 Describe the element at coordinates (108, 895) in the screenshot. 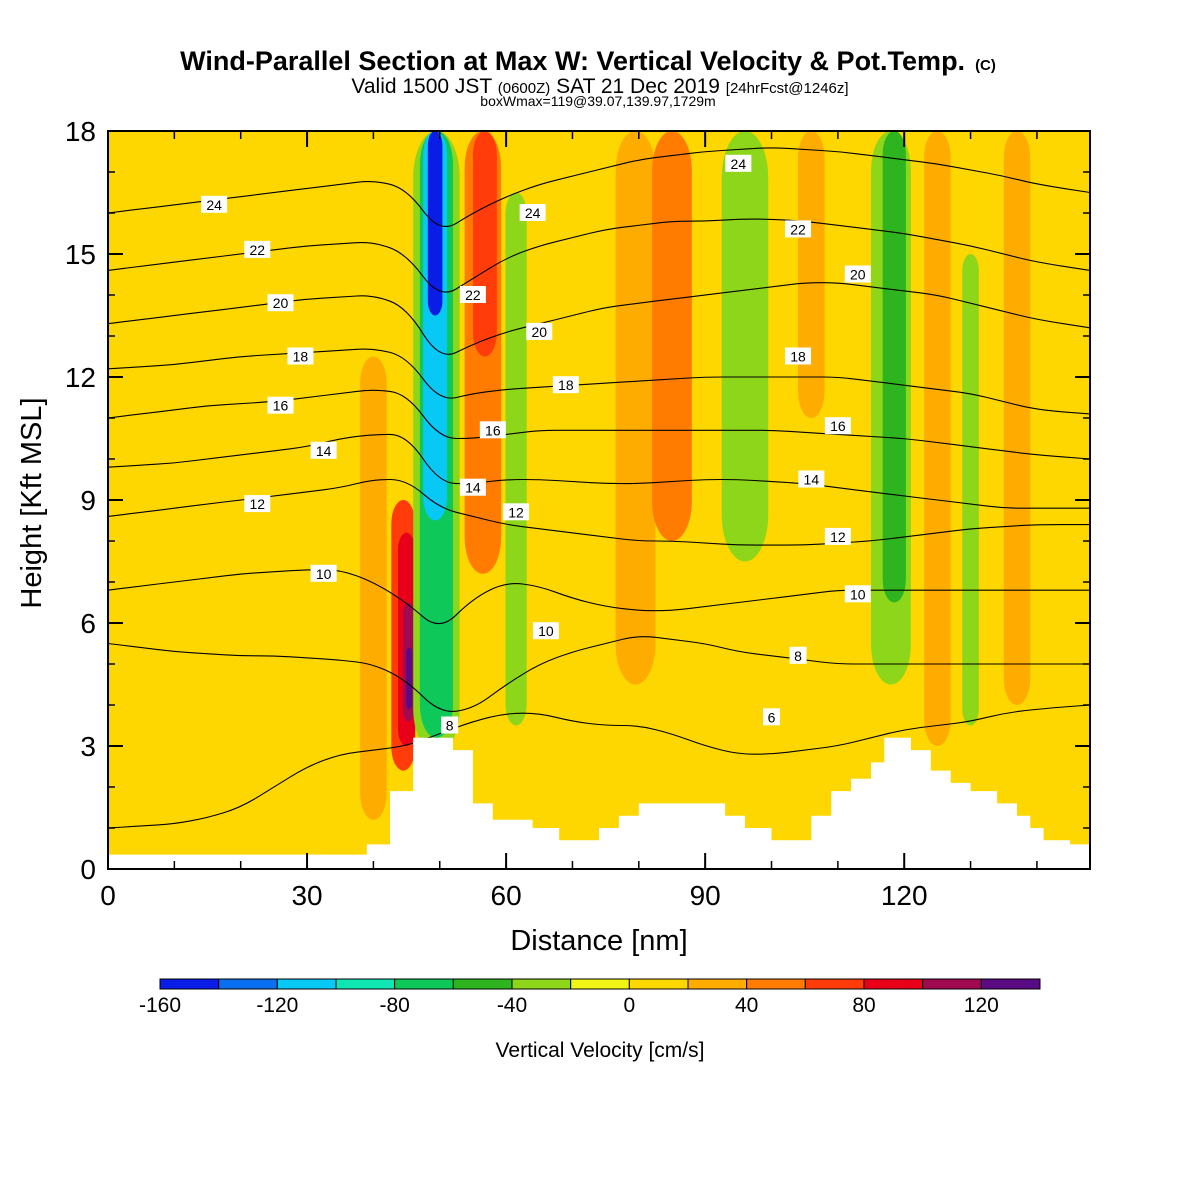

I see `x-tick-label: 0` at that location.